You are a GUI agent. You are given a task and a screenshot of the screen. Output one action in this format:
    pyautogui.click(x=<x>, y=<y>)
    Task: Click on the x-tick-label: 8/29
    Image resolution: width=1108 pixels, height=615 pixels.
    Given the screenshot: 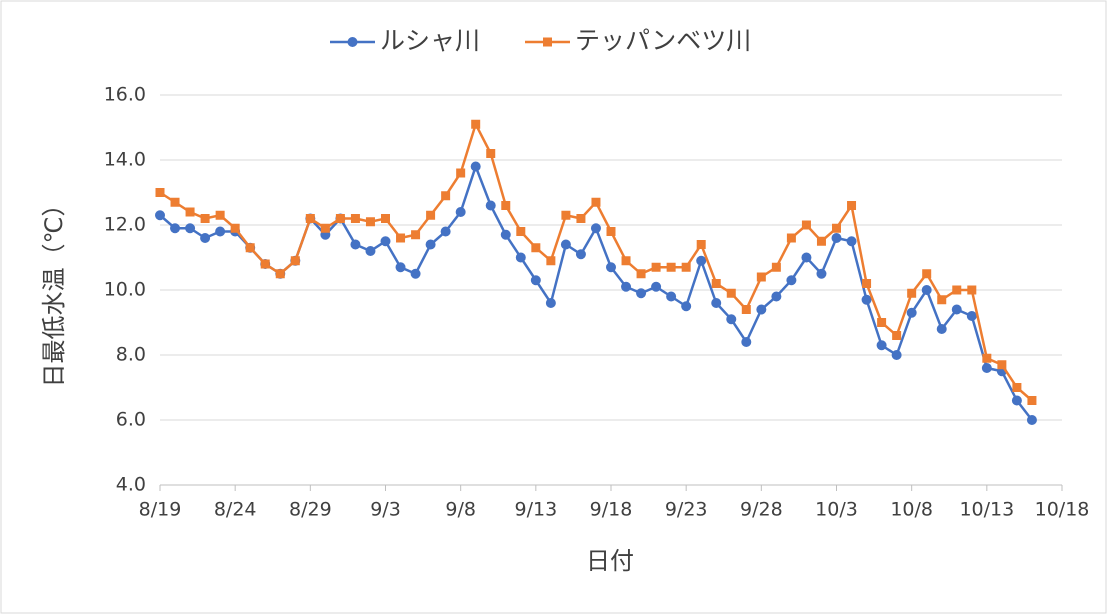 What is the action you would take?
    pyautogui.click(x=310, y=510)
    